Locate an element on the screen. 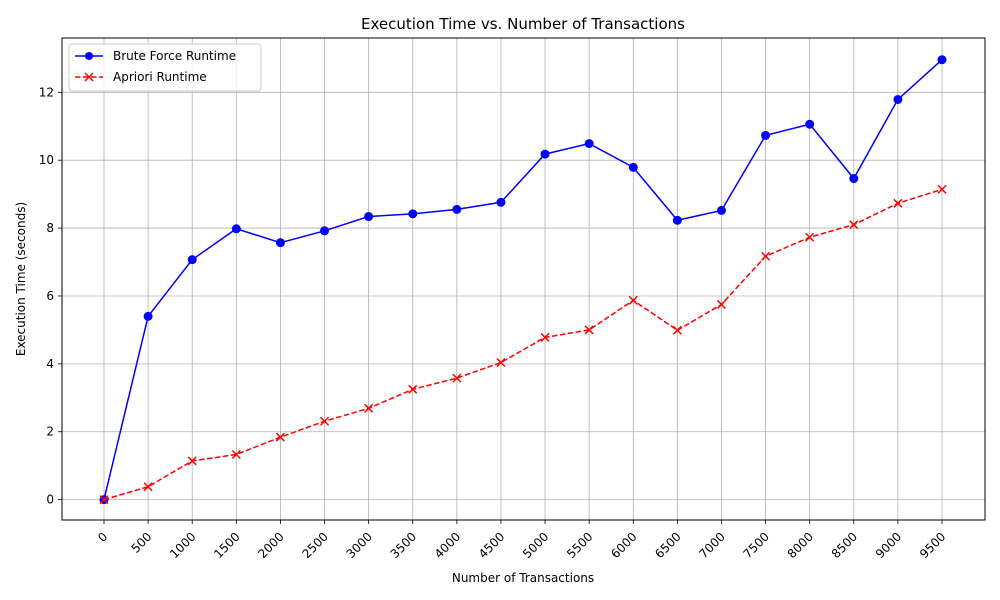  x-axis-label: Number of Transactions is located at coordinates (523, 578).